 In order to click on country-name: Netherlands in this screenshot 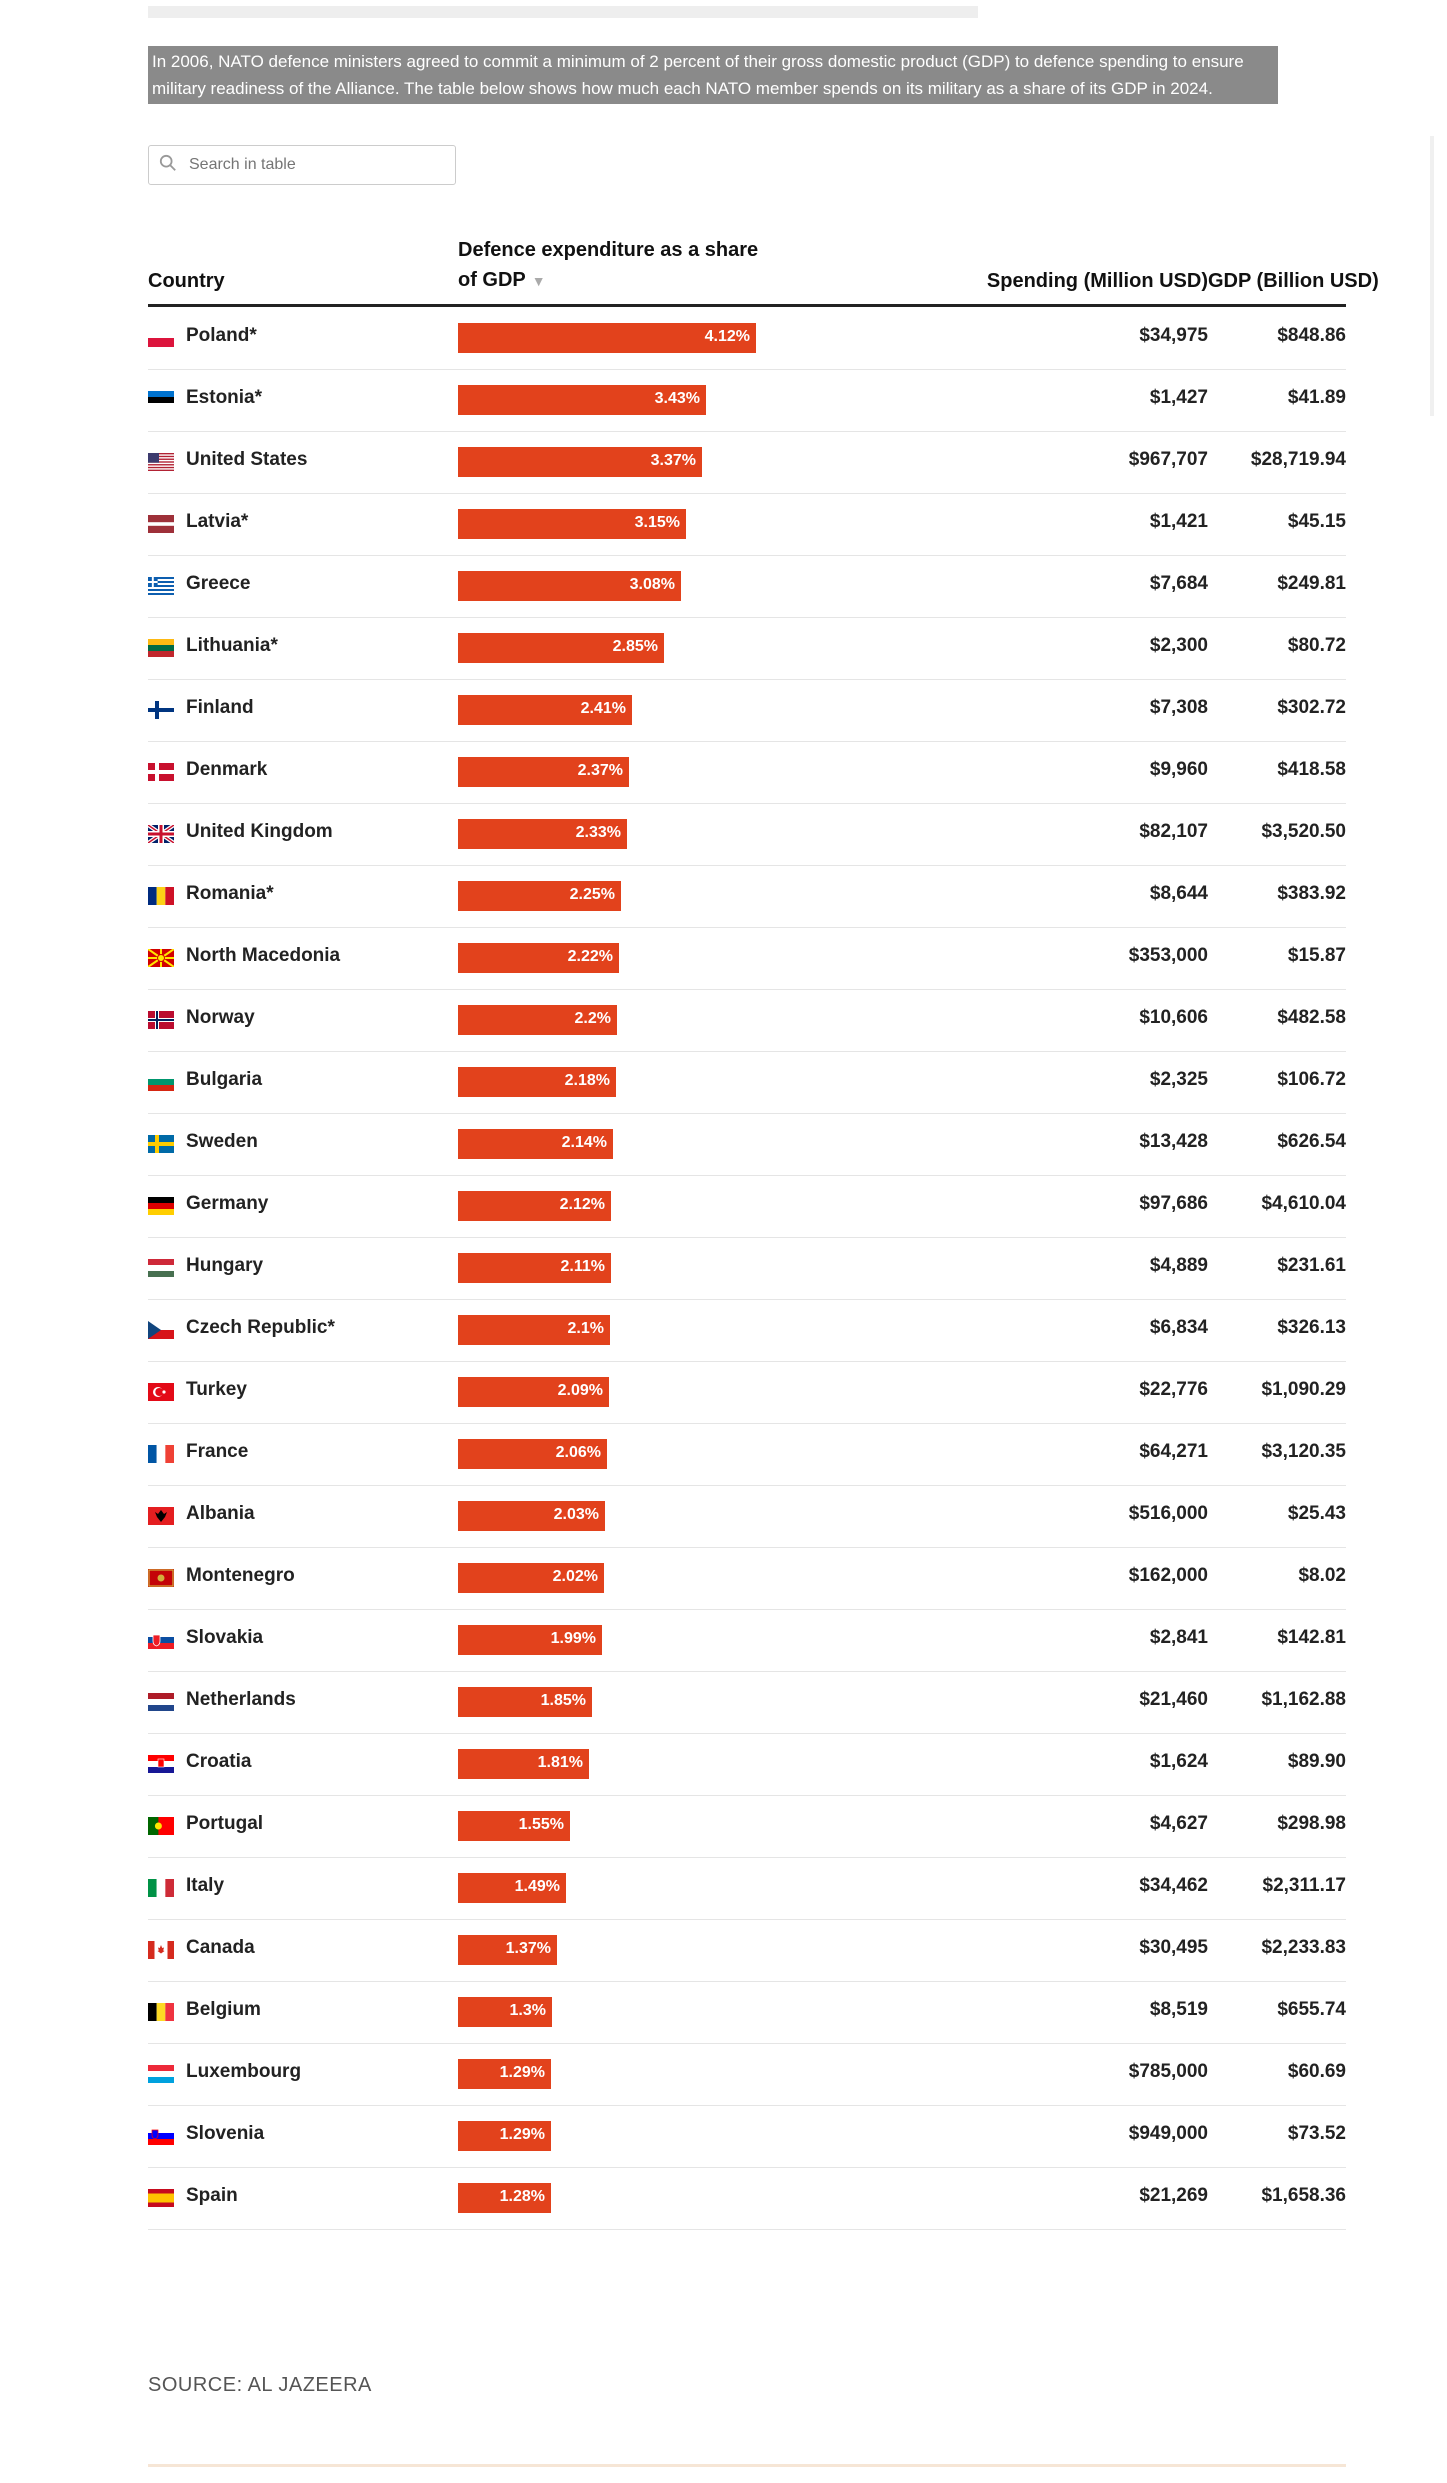, I will do `click(241, 1699)`.